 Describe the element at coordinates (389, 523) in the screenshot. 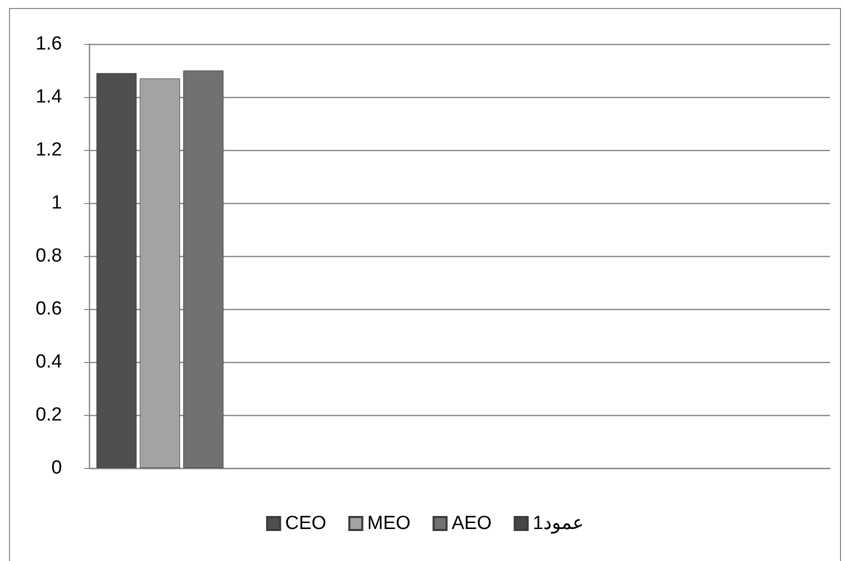

I see `legend-label: MEO` at that location.